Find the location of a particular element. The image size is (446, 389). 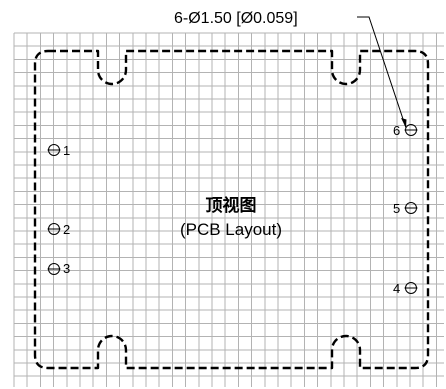

pin-label: 1 is located at coordinates (66, 150).